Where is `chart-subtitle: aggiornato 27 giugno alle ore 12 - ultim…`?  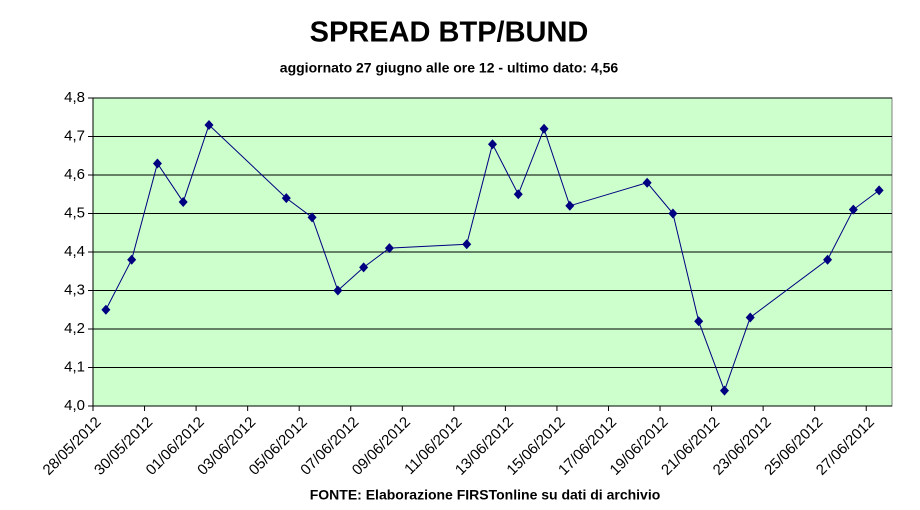 chart-subtitle: aggiornato 27 giugno alle ore 12 - ultim… is located at coordinates (449, 68).